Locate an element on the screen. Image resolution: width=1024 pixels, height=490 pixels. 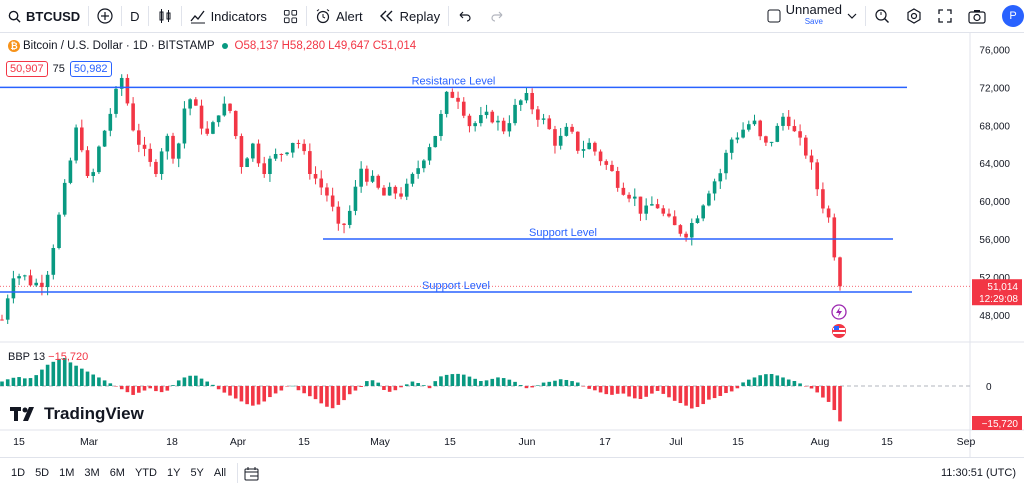
snapshot-button is located at coordinates (977, 16).